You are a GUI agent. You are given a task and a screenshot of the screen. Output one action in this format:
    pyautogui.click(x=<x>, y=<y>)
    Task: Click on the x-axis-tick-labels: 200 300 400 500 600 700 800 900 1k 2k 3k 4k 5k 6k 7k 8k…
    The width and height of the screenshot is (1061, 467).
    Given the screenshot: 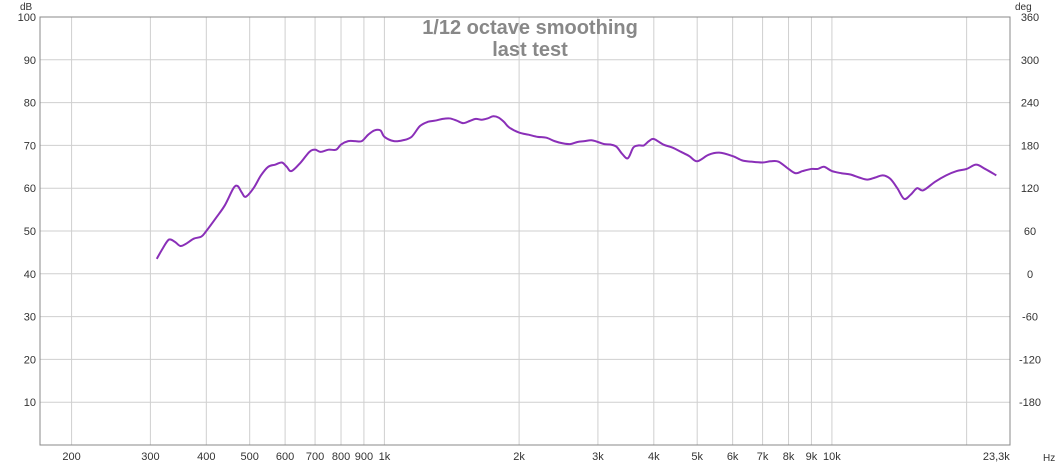 What is the action you would take?
    pyautogui.click(x=536, y=457)
    